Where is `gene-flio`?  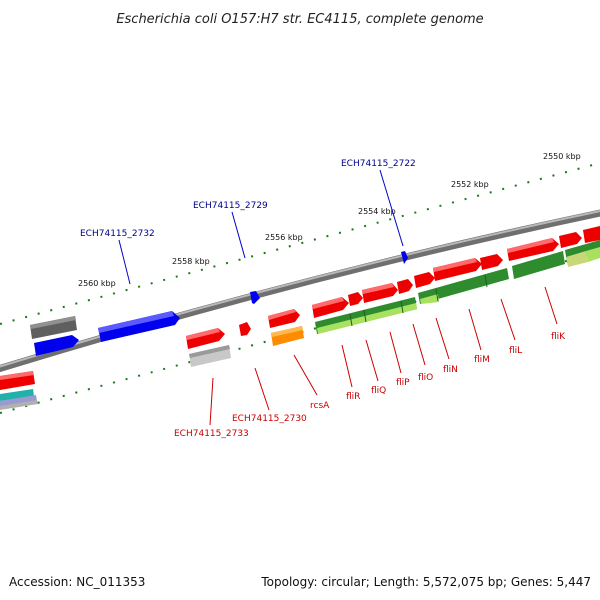 gene-flio is located at coordinates (405, 286).